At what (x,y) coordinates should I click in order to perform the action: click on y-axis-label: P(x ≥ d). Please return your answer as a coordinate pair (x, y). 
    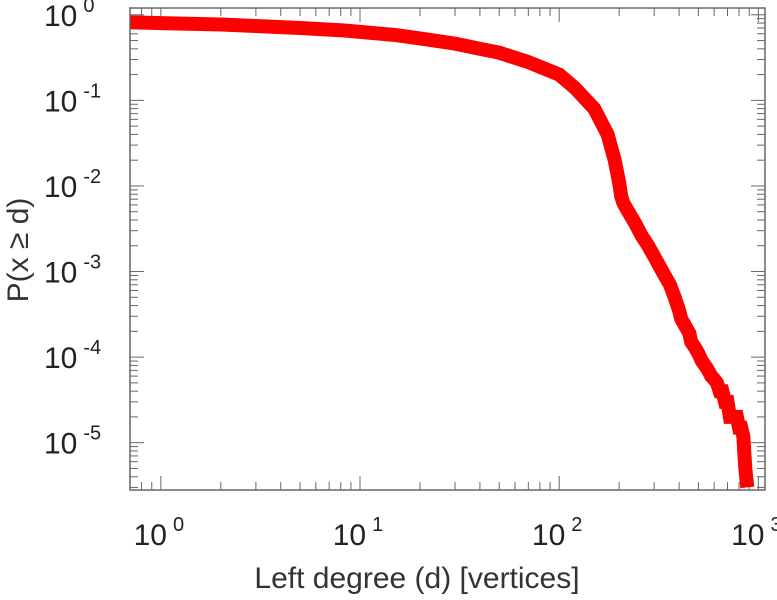
    Looking at the image, I should click on (18, 250).